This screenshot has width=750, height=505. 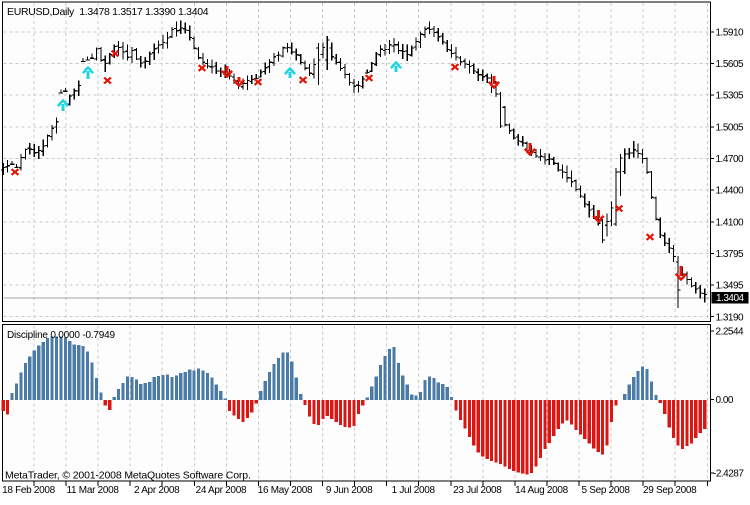 What do you see at coordinates (730, 64) in the screenshot?
I see `svg-text: 1.5605` at bounding box center [730, 64].